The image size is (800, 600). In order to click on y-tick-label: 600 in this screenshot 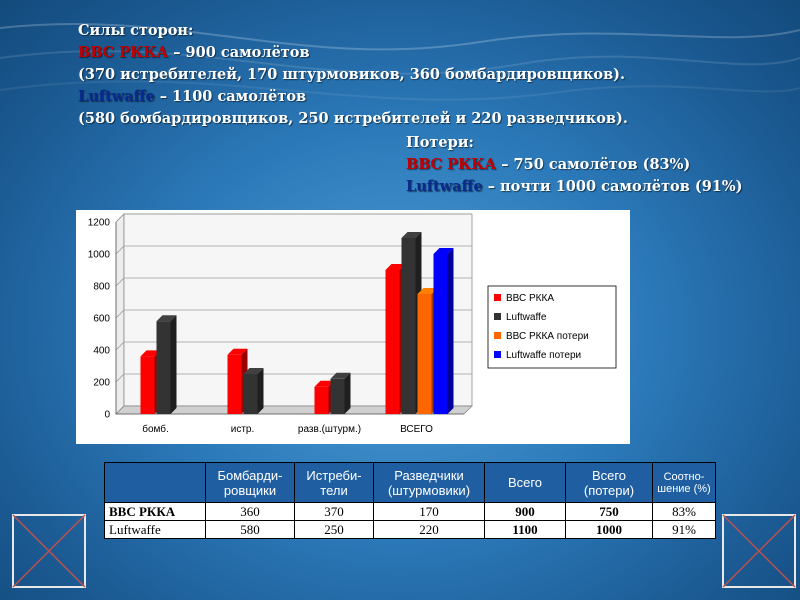, I will do `click(101, 319)`.